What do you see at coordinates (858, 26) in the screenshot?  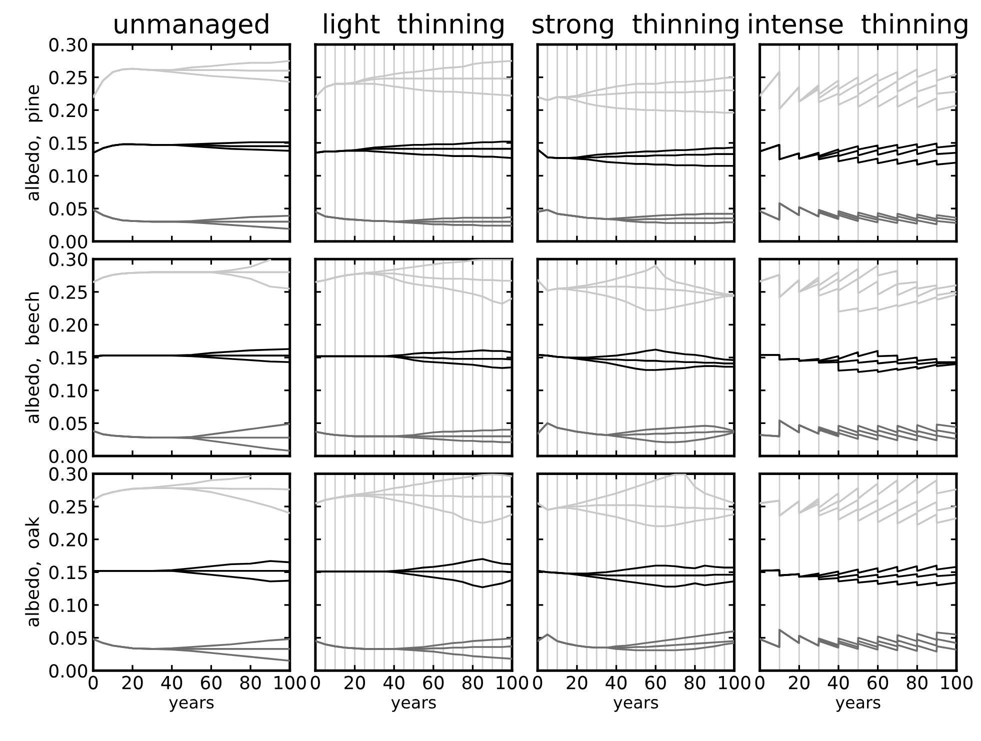 I see `chart-title: intense thinning` at bounding box center [858, 26].